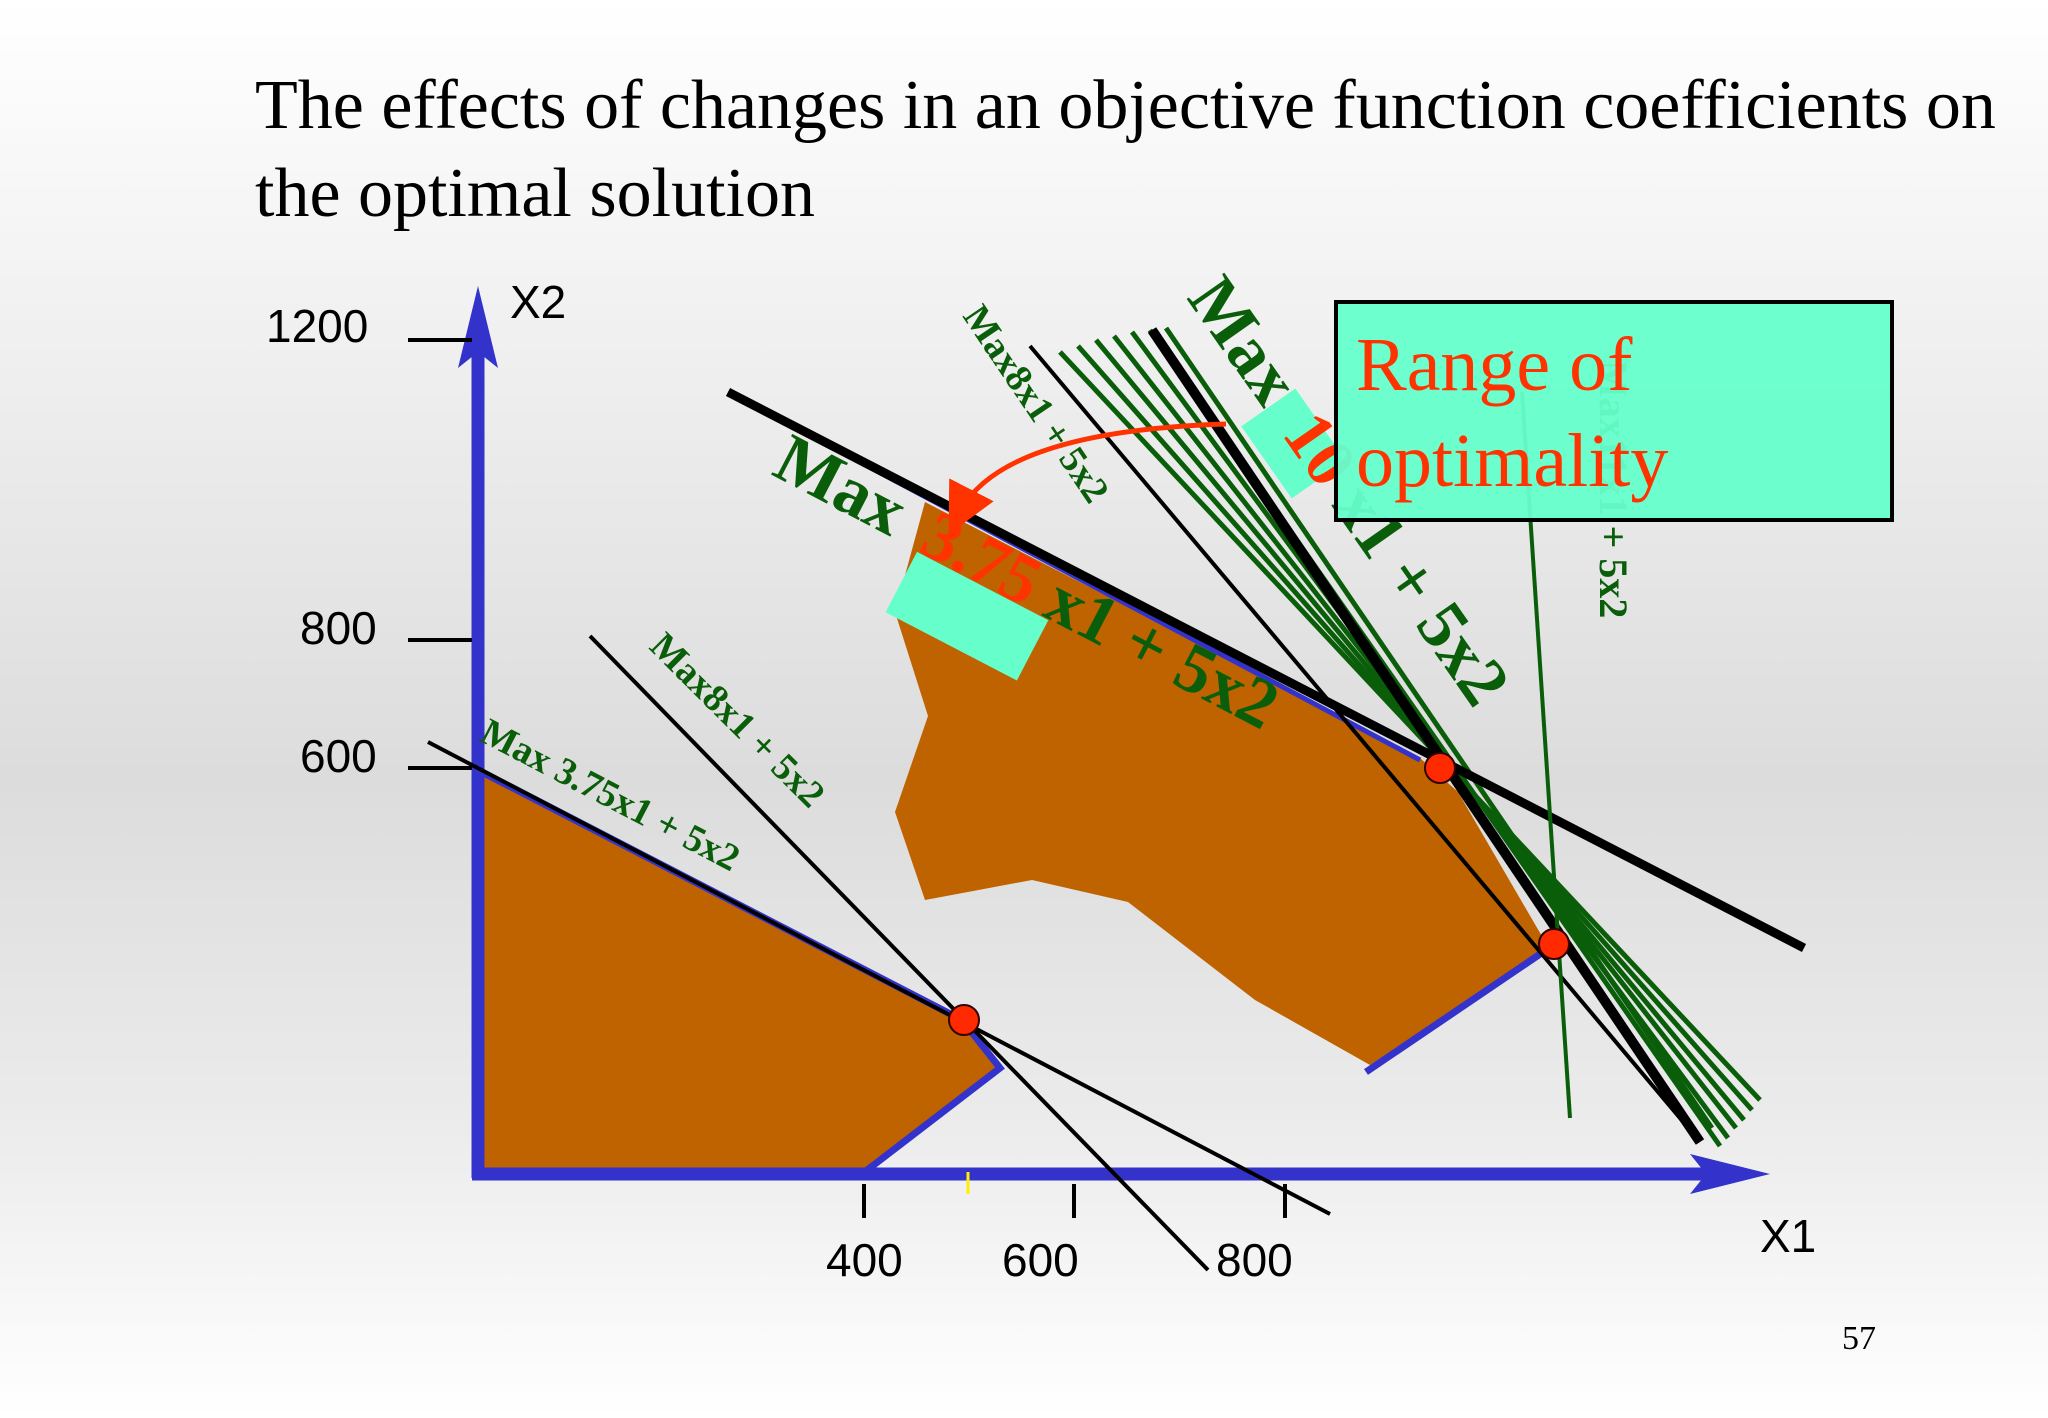  I want to click on feasible-region-large, so click(1222, 783).